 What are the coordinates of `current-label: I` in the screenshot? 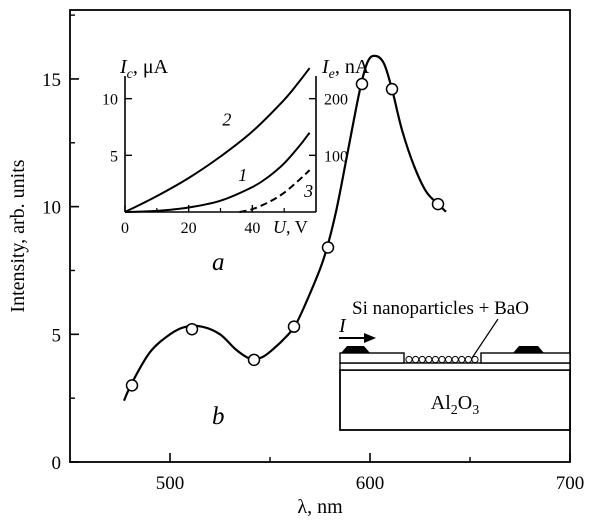 It's located at (342, 326).